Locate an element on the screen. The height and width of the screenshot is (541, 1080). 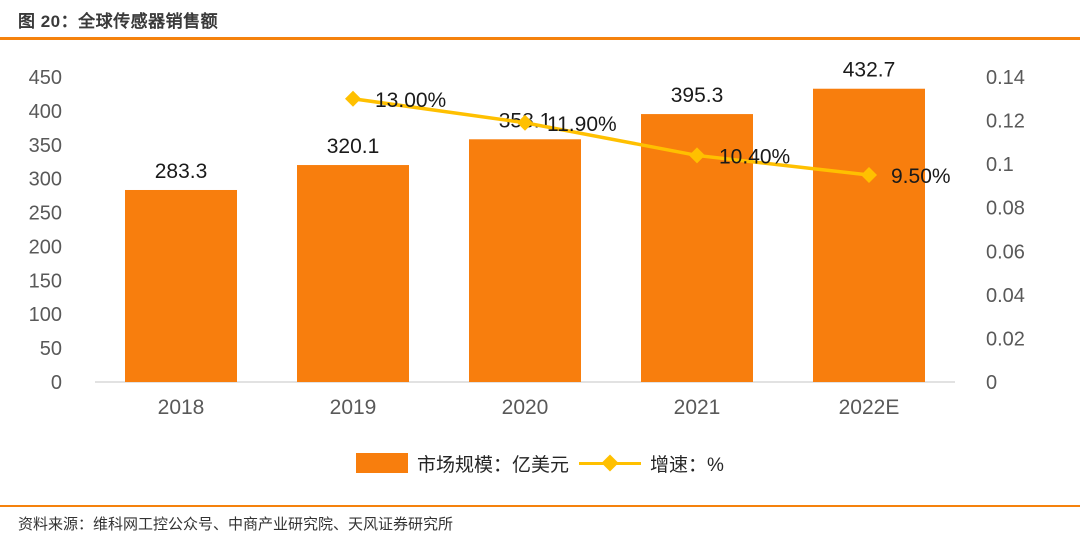
legend-label-growth: 增速：% is located at coordinates (687, 465).